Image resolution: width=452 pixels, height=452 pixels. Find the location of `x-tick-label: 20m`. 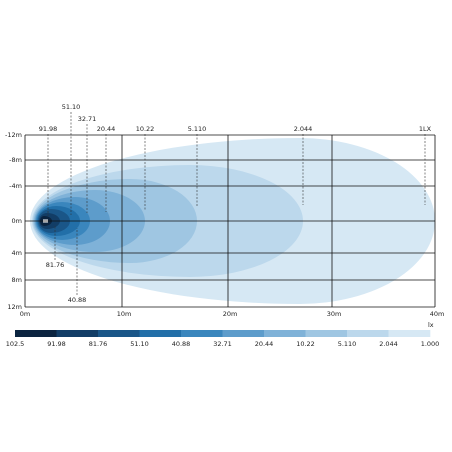

x-tick-label: 20m is located at coordinates (230, 314).